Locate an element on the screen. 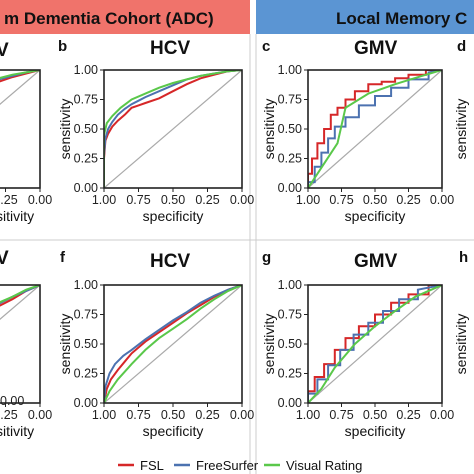  panel-g-line-freesurfer is located at coordinates (375, 344).